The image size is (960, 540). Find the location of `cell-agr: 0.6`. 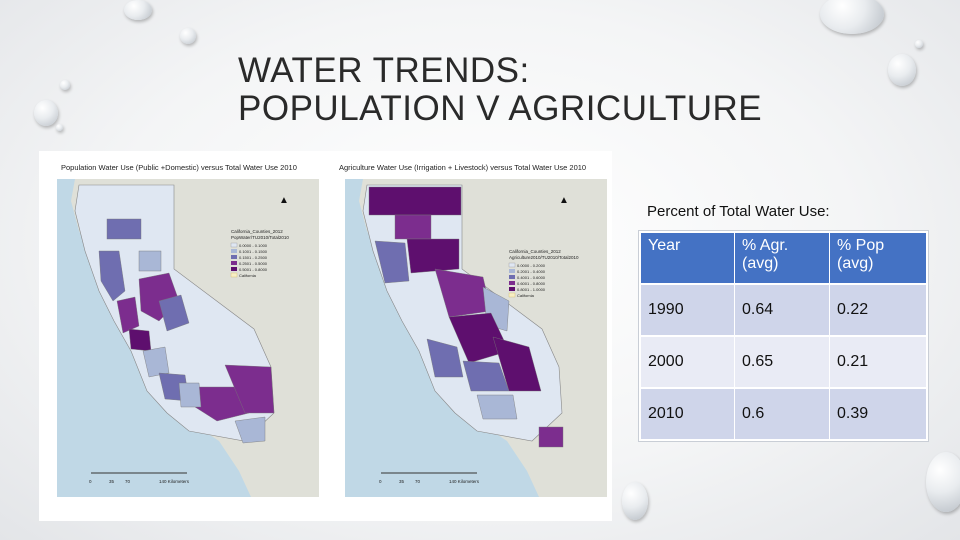

cell-agr: 0.6 is located at coordinates (782, 413).